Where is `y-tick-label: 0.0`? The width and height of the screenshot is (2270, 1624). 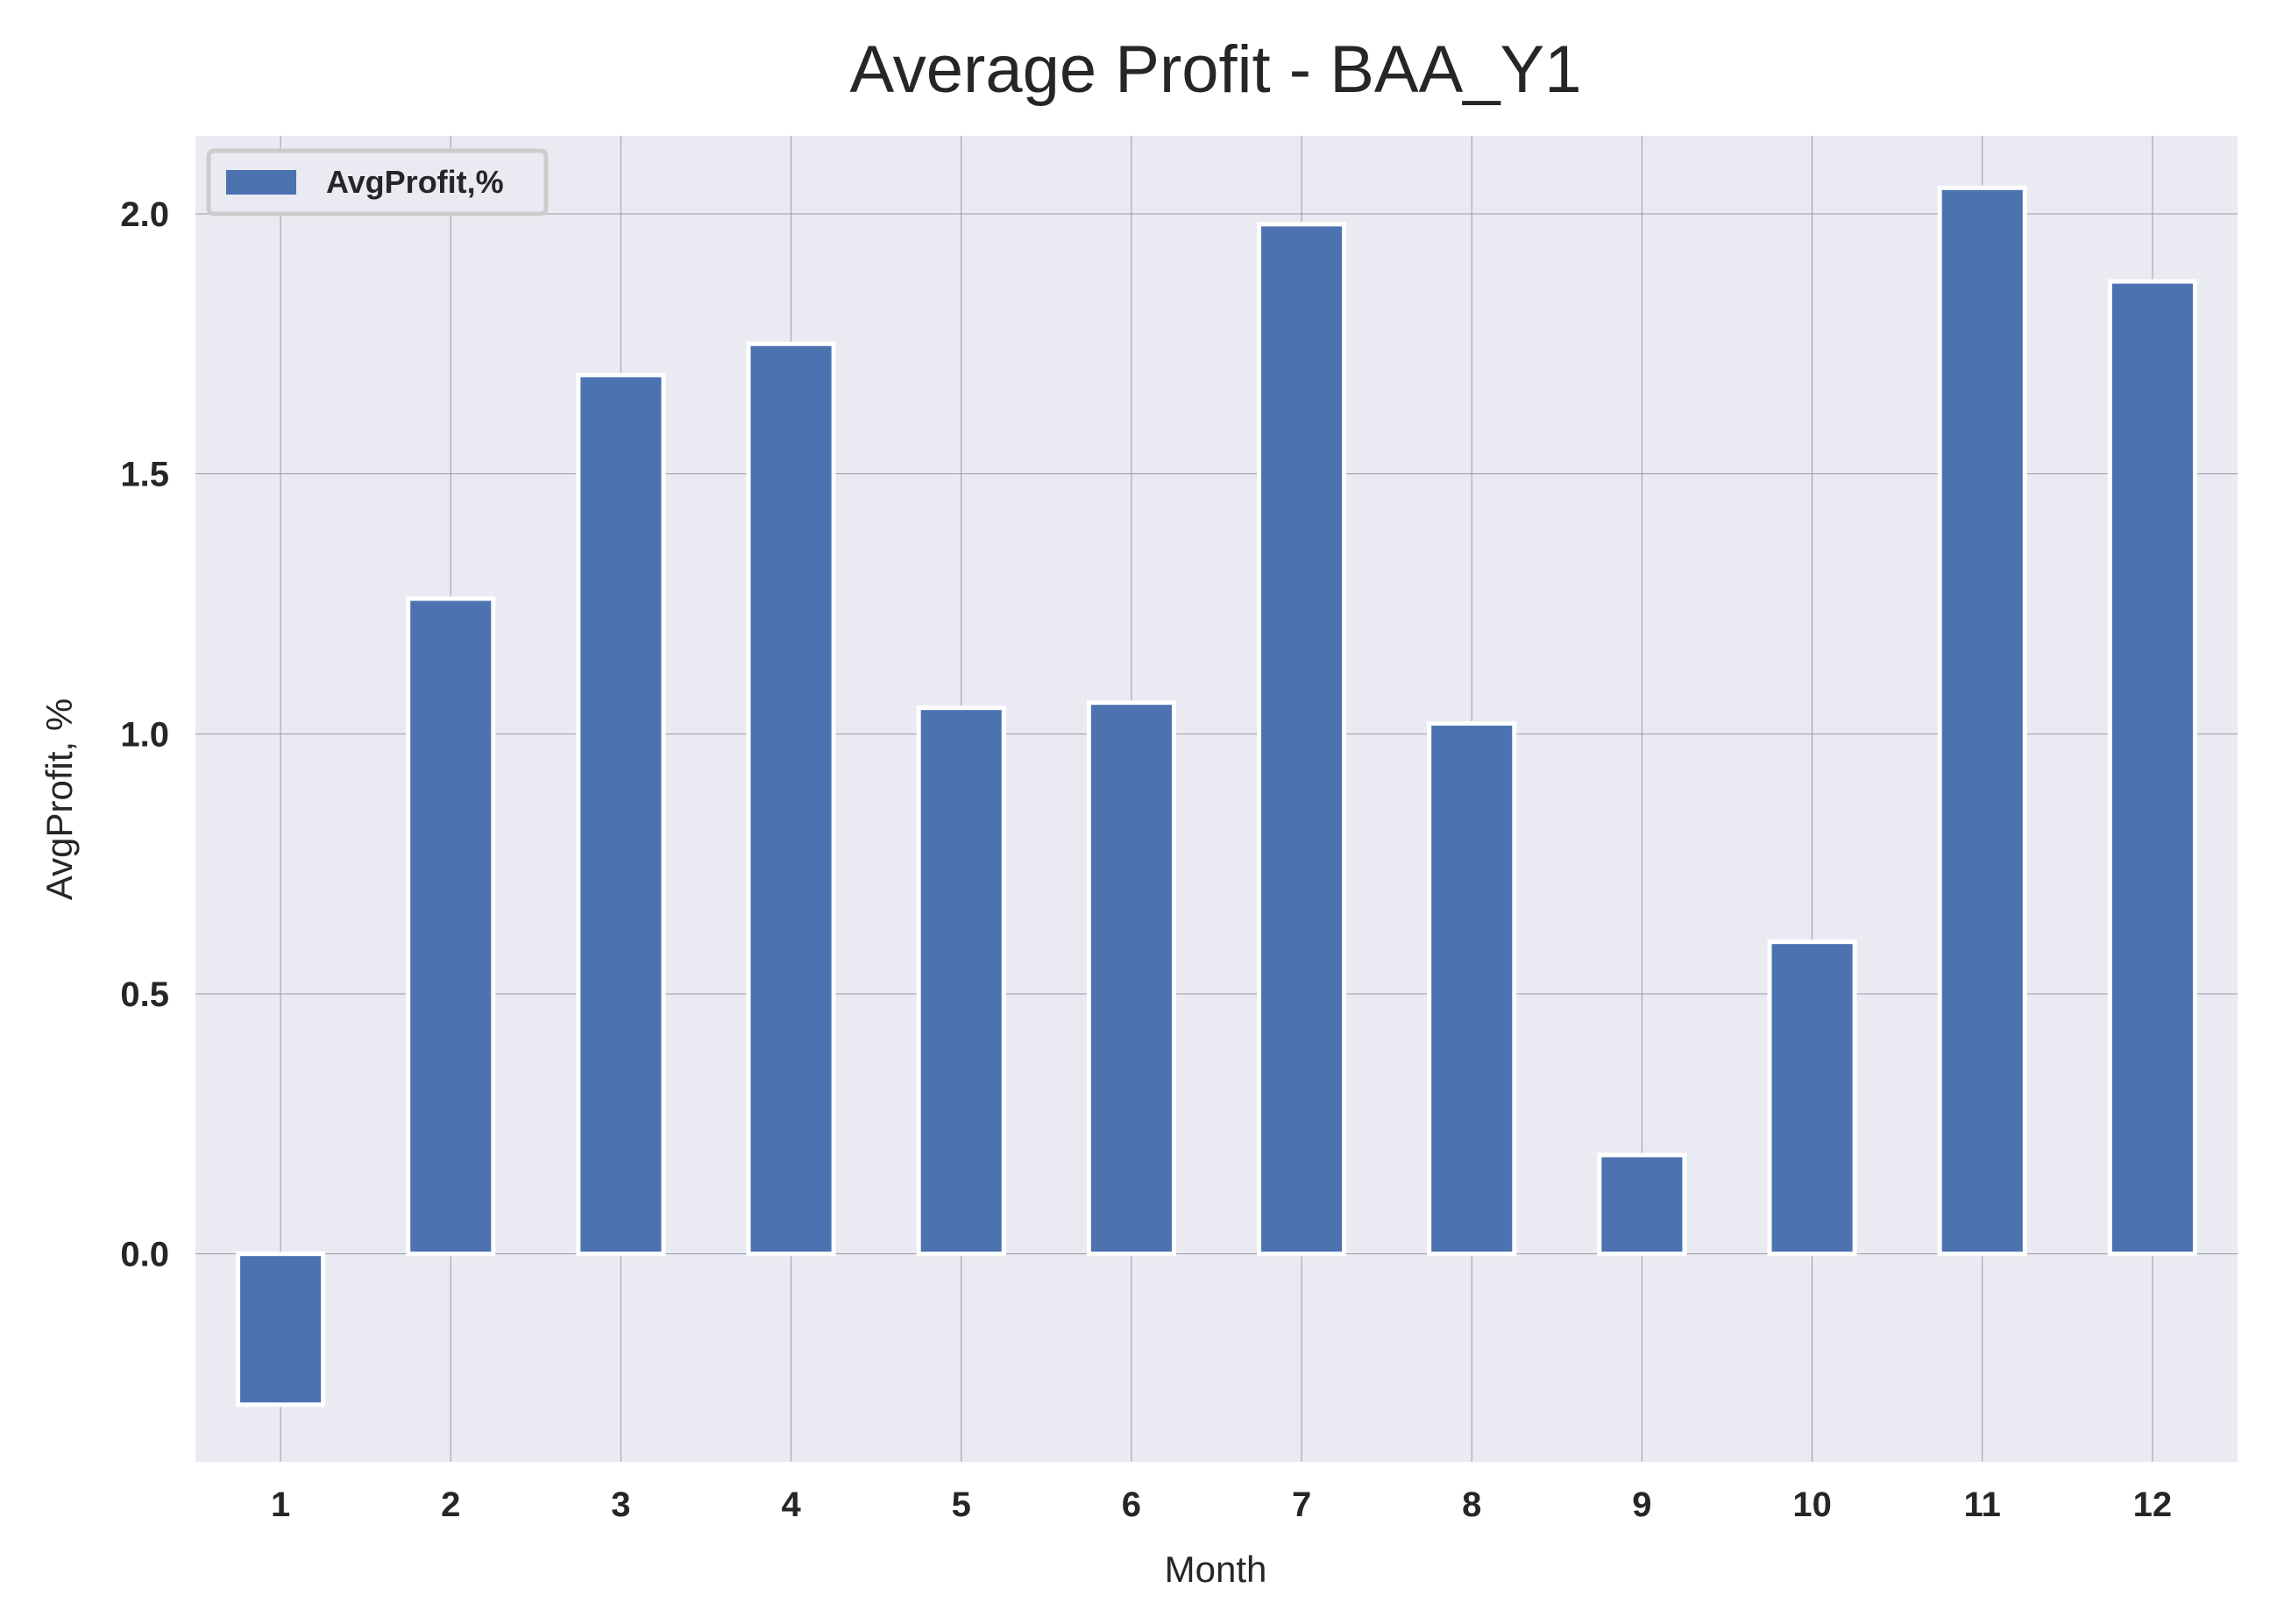
y-tick-label: 0.0 is located at coordinates (144, 1255).